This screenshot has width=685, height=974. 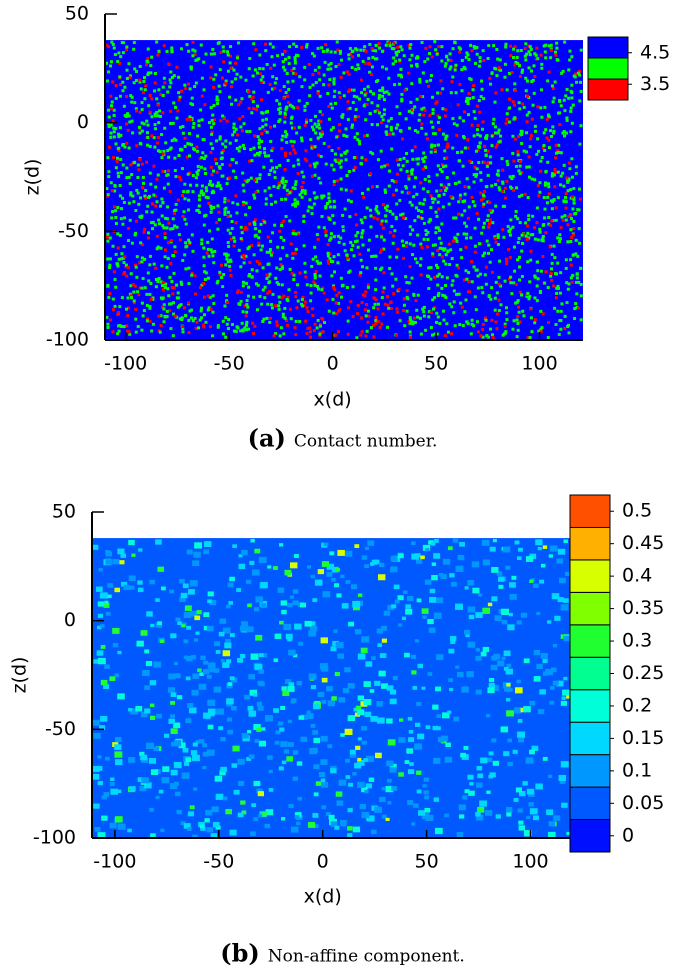 I want to click on y-tick-label: 0, so click(x=70, y=620).